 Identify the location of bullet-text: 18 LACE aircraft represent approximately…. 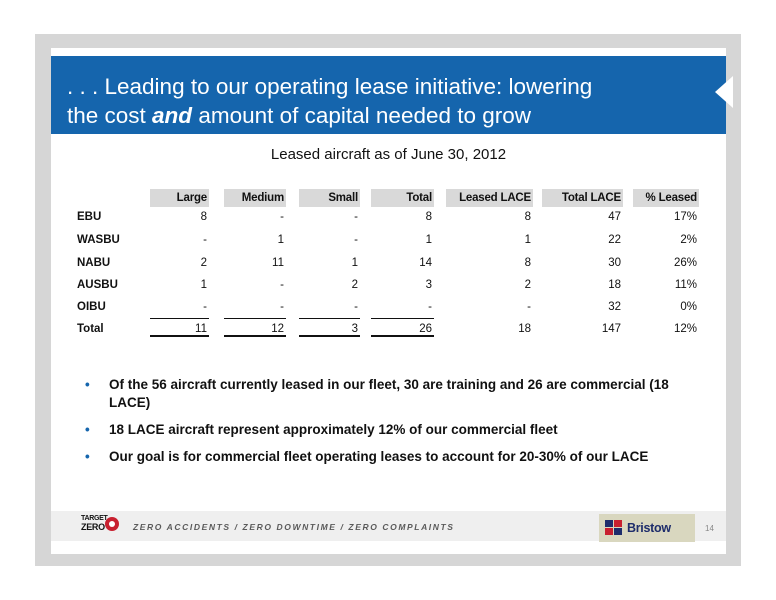
(333, 429).